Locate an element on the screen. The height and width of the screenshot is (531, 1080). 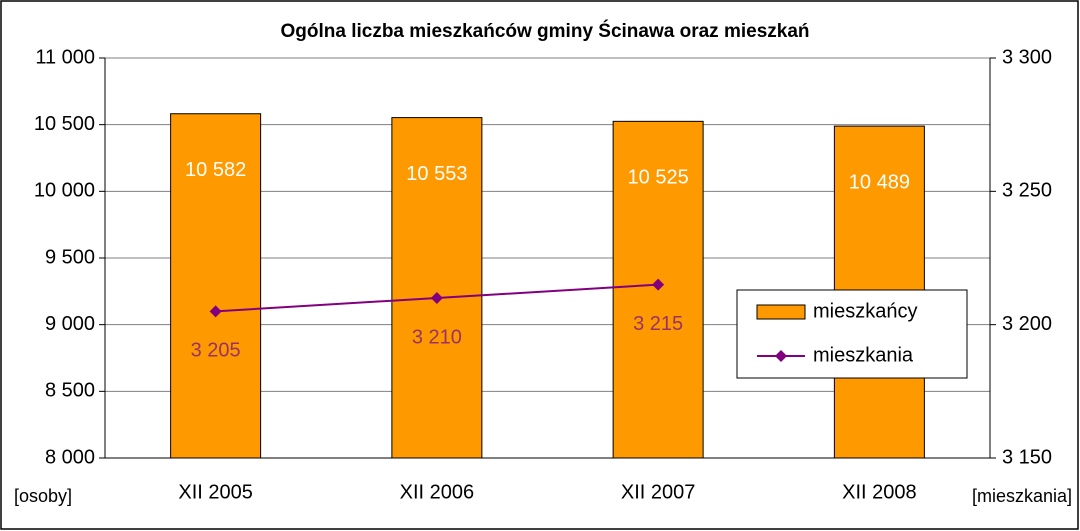
line-value-label: 3 205 is located at coordinates (216, 351).